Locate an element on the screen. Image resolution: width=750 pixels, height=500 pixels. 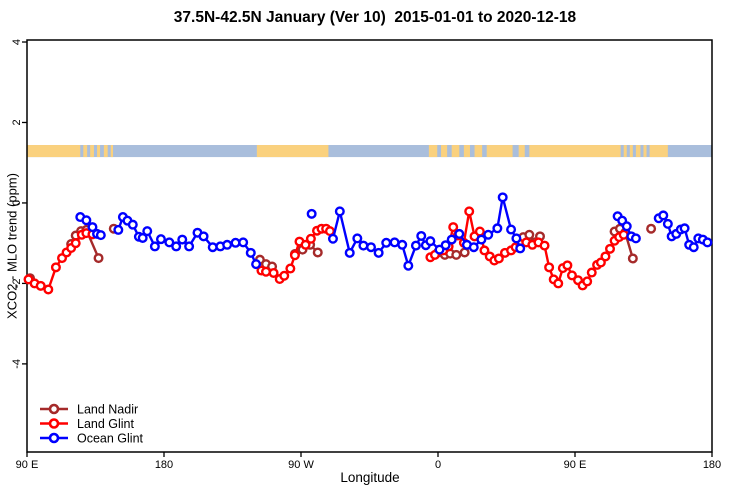
x-tick-label: 180 is located at coordinates (164, 465).